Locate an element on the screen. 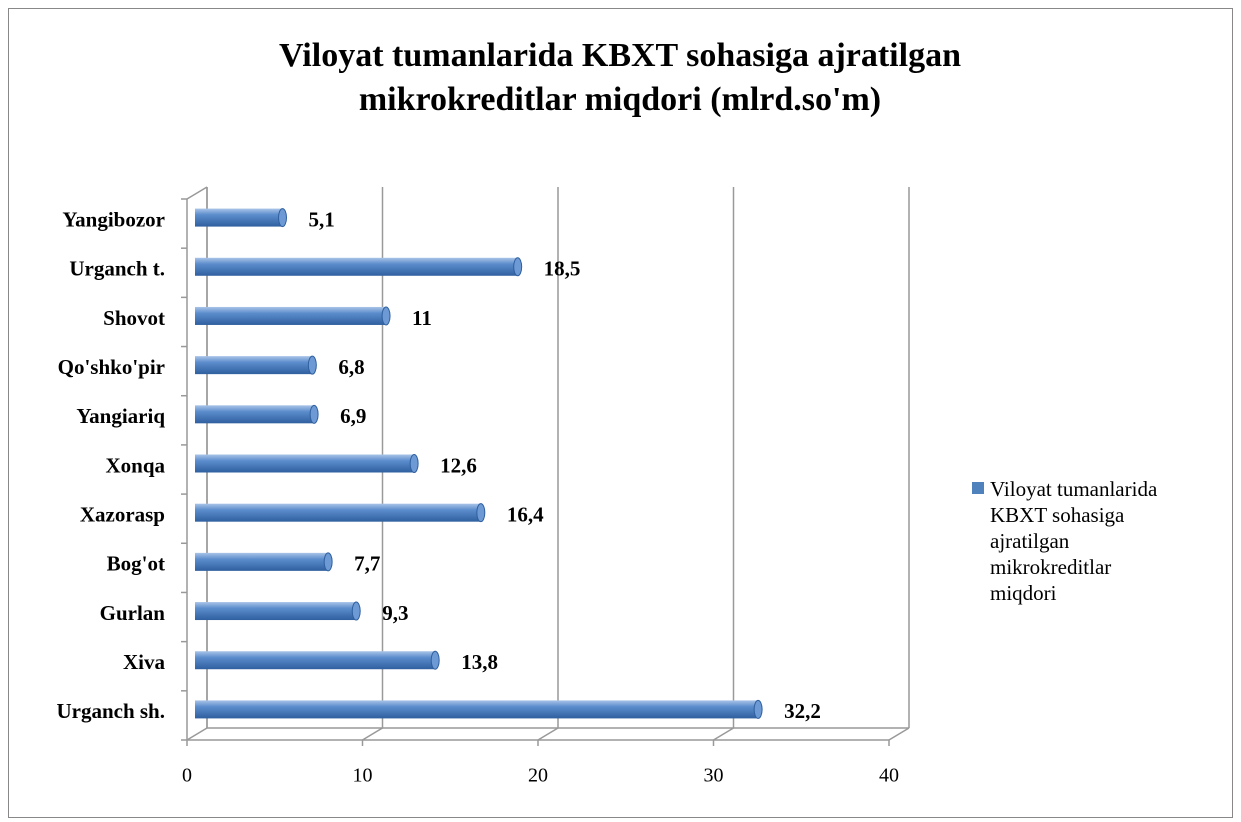 The height and width of the screenshot is (822, 1241). y-tick-label: Urganch t. is located at coordinates (117, 269).